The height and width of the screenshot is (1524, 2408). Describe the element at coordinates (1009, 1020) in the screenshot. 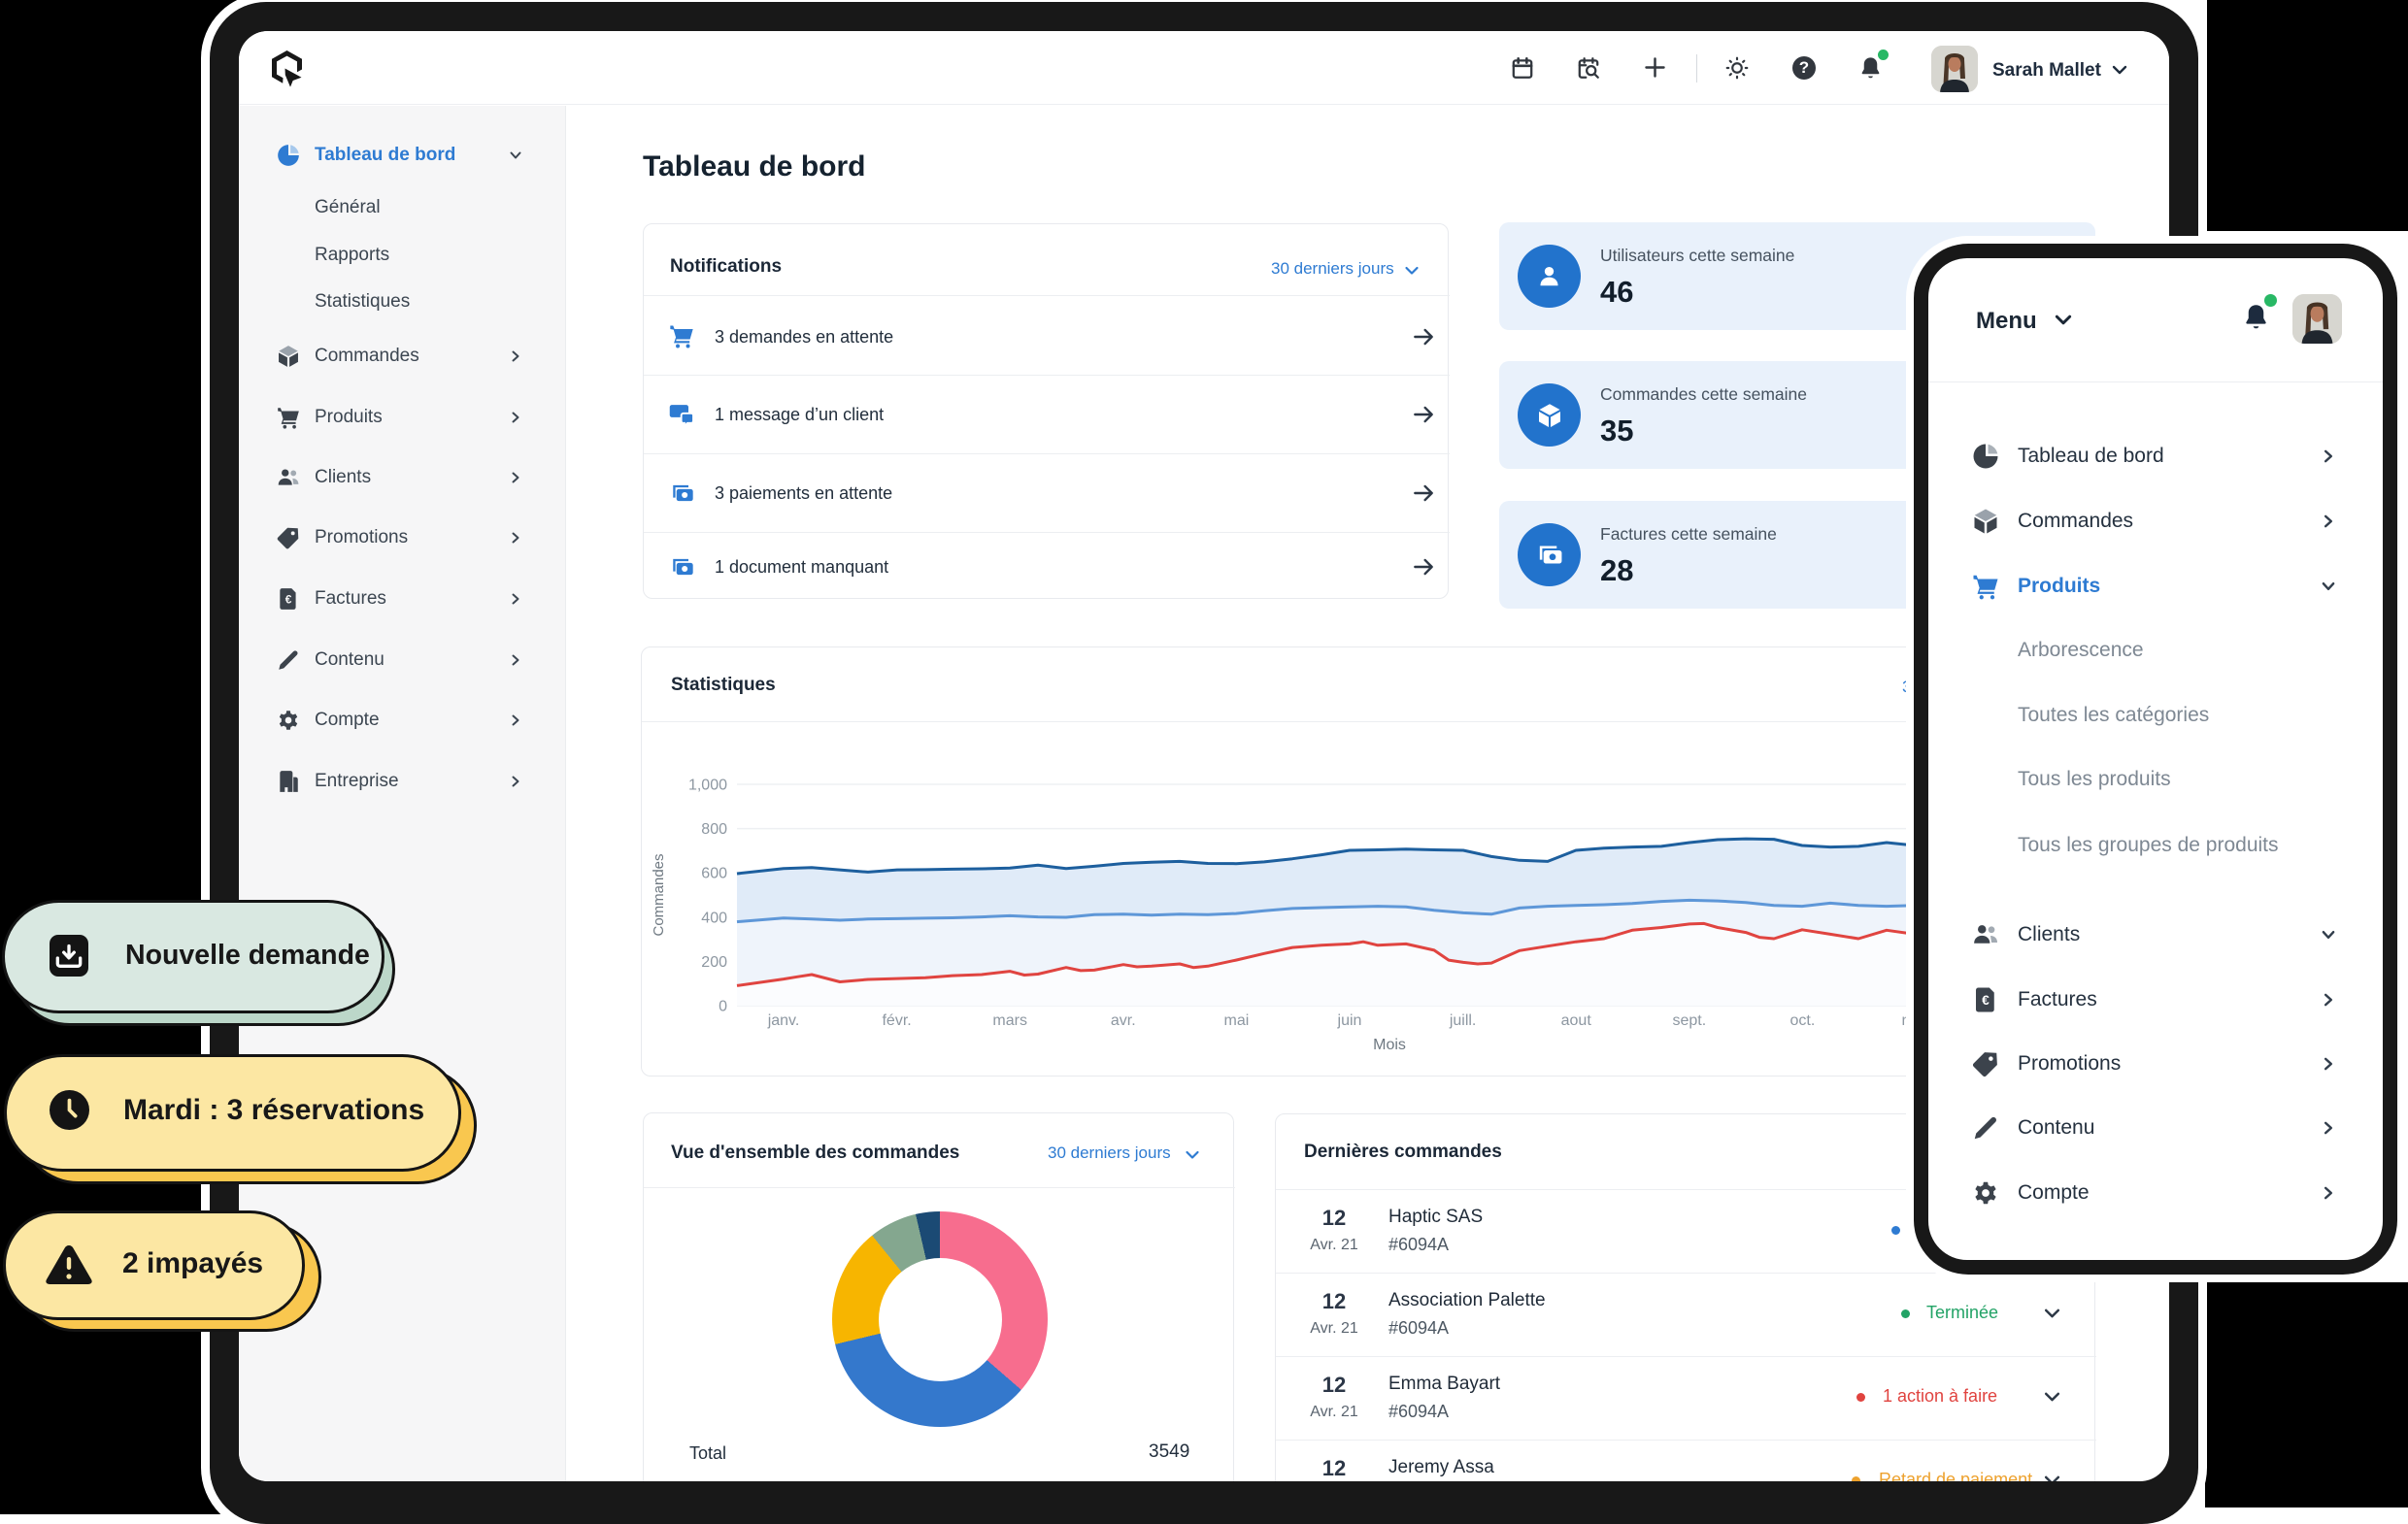

I see `svg-text: mars` at that location.